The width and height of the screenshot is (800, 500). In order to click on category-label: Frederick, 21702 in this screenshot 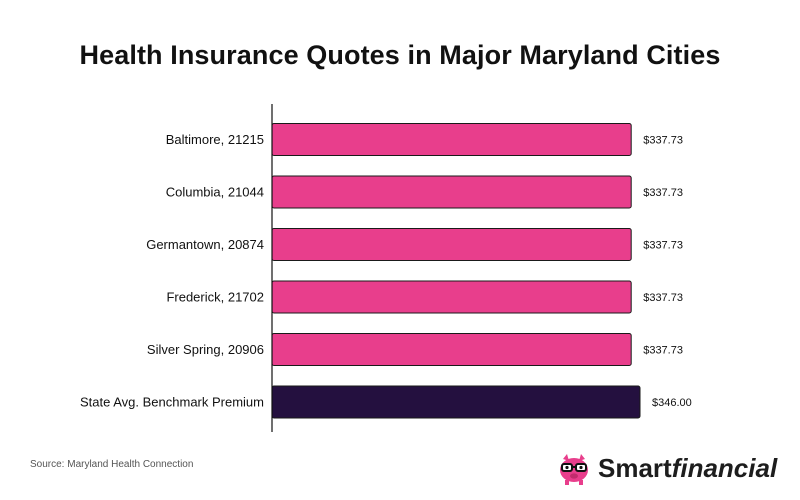, I will do `click(215, 297)`.